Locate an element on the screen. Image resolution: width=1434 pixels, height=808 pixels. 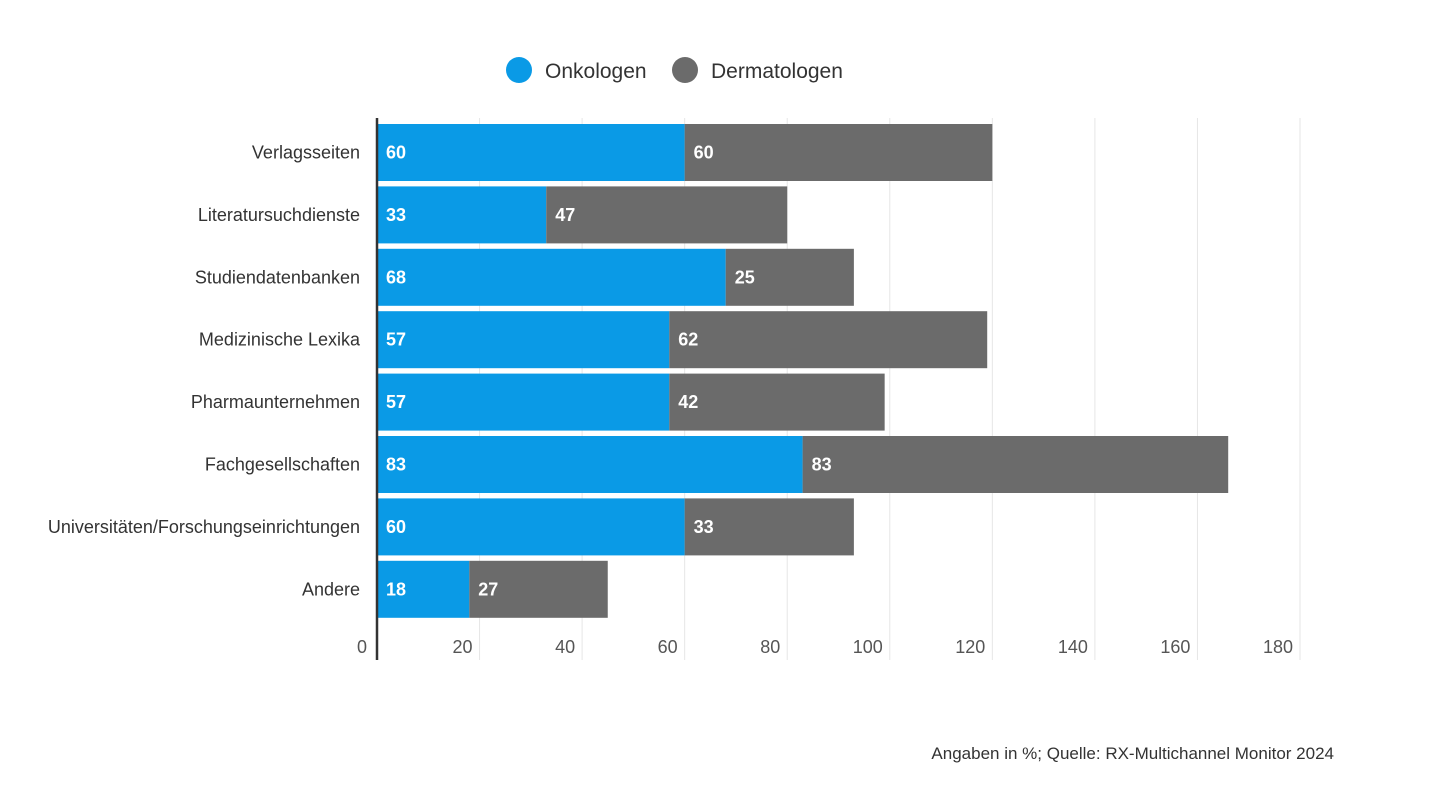
legend-marker-onkologen is located at coordinates (519, 70).